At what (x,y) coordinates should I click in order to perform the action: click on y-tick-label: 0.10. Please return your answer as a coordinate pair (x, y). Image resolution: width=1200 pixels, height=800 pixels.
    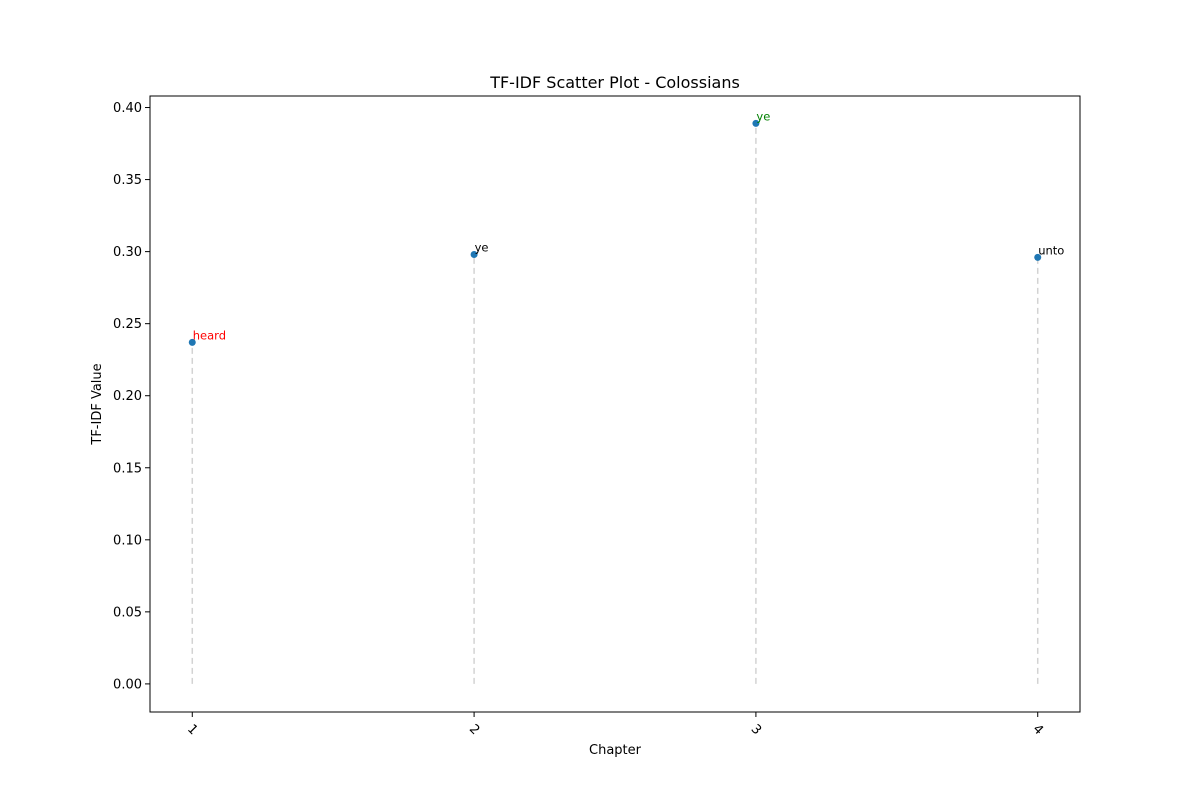
    Looking at the image, I should click on (127, 540).